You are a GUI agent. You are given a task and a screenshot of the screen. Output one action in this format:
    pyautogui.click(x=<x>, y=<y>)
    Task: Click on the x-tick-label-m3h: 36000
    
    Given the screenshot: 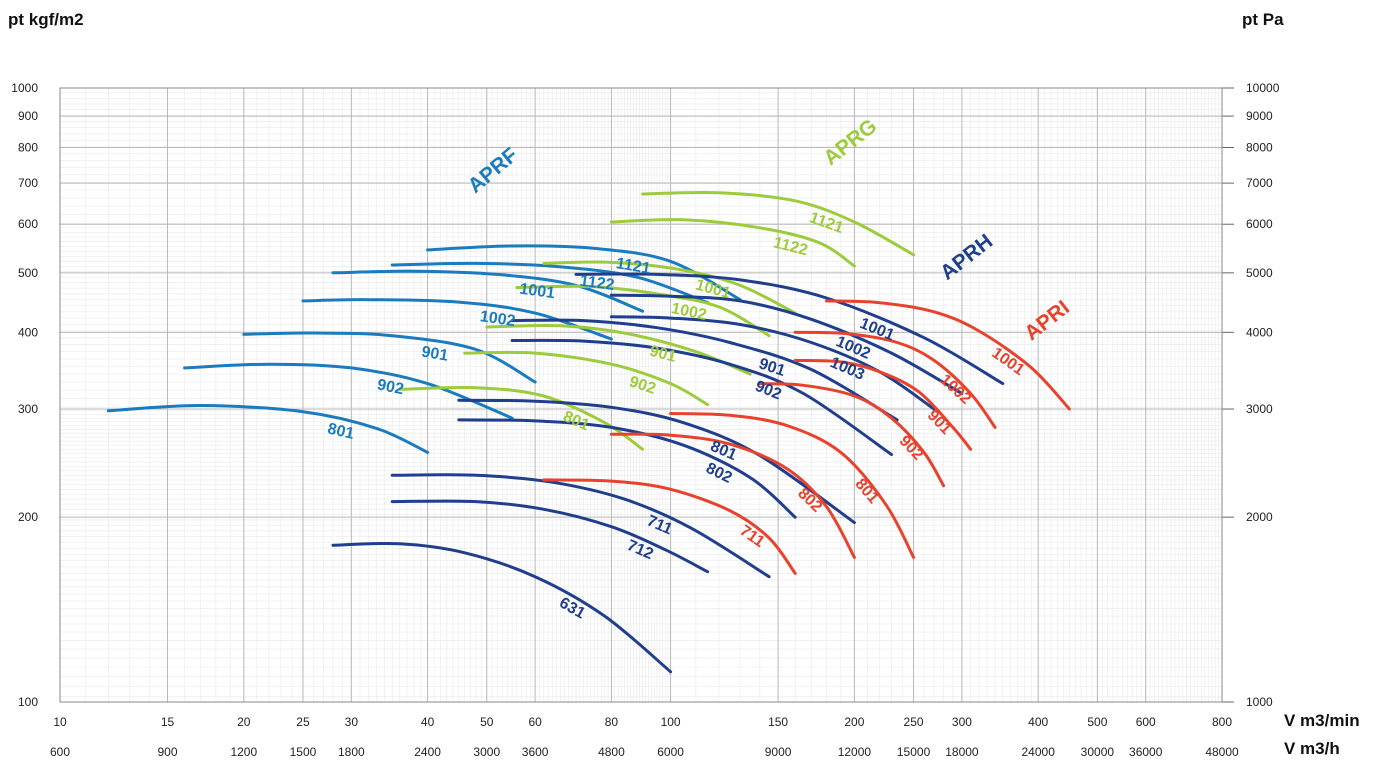 What is the action you would take?
    pyautogui.click(x=1146, y=752)
    